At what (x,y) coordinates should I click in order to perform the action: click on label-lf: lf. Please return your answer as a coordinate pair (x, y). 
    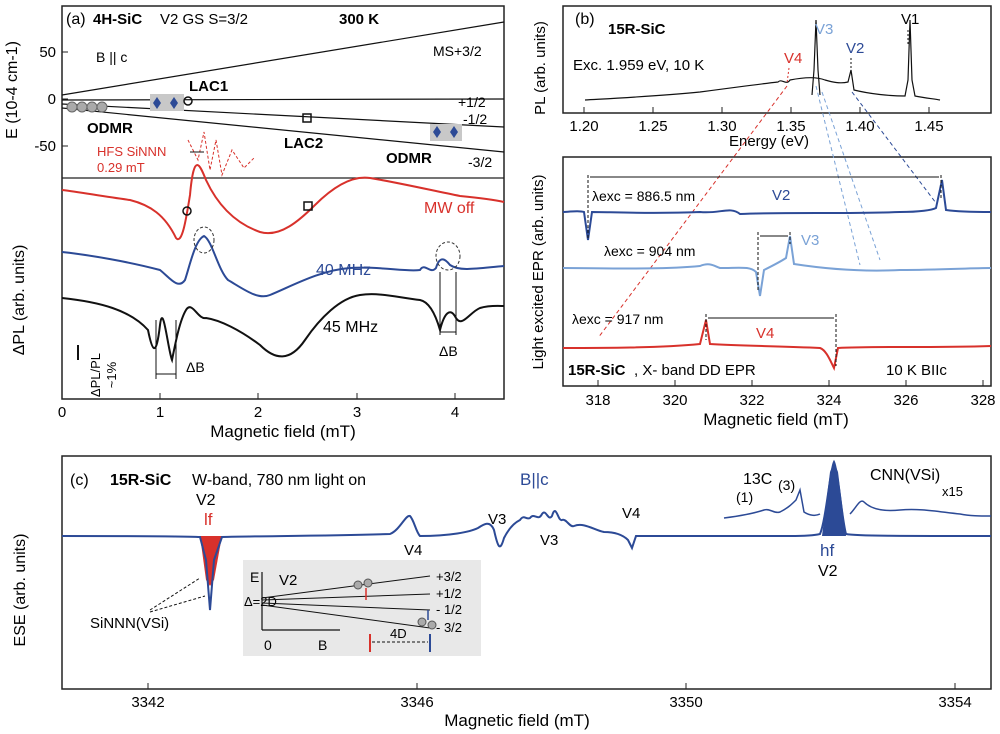
    Looking at the image, I should click on (208, 519).